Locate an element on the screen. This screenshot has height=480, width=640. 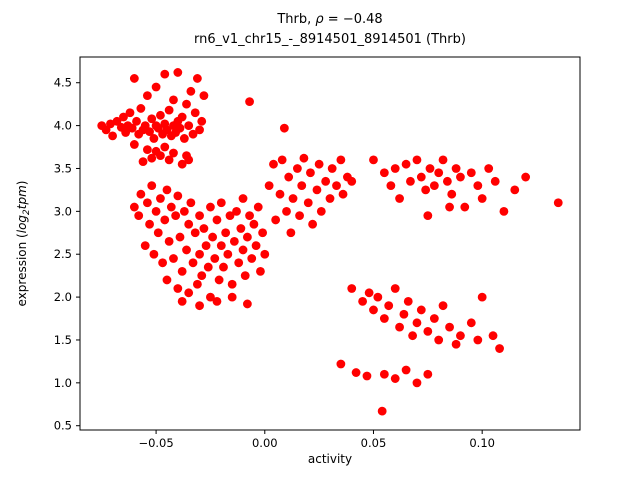
rho-symbol: ρ is located at coordinates (319, 19).